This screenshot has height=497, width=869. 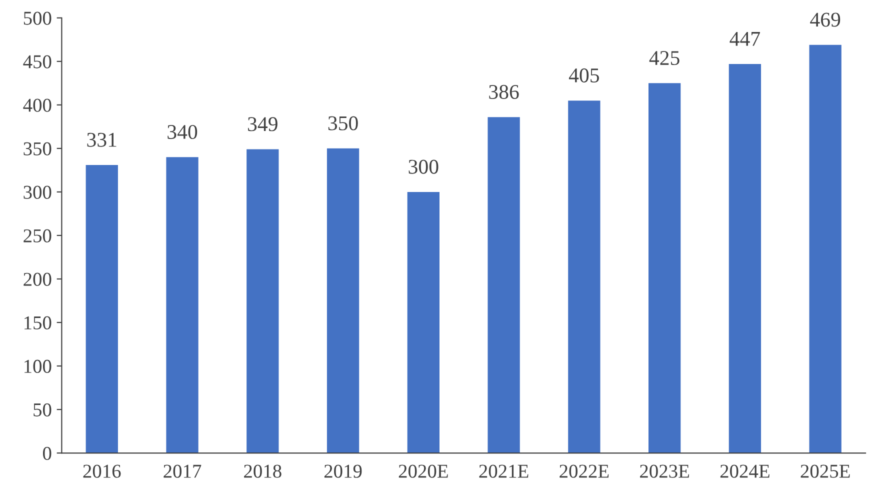 What do you see at coordinates (38, 366) in the screenshot?
I see `y-tick-label: 100` at bounding box center [38, 366].